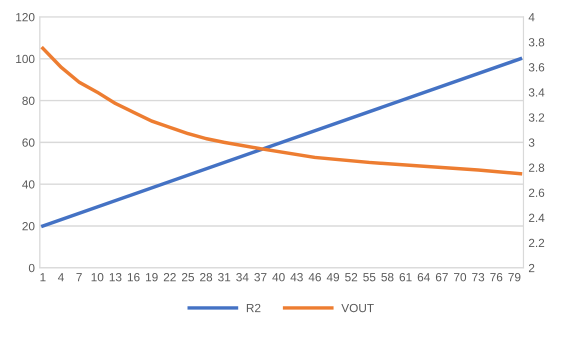  What do you see at coordinates (536, 242) in the screenshot?
I see `y2-tick-label: 2.2` at bounding box center [536, 242].